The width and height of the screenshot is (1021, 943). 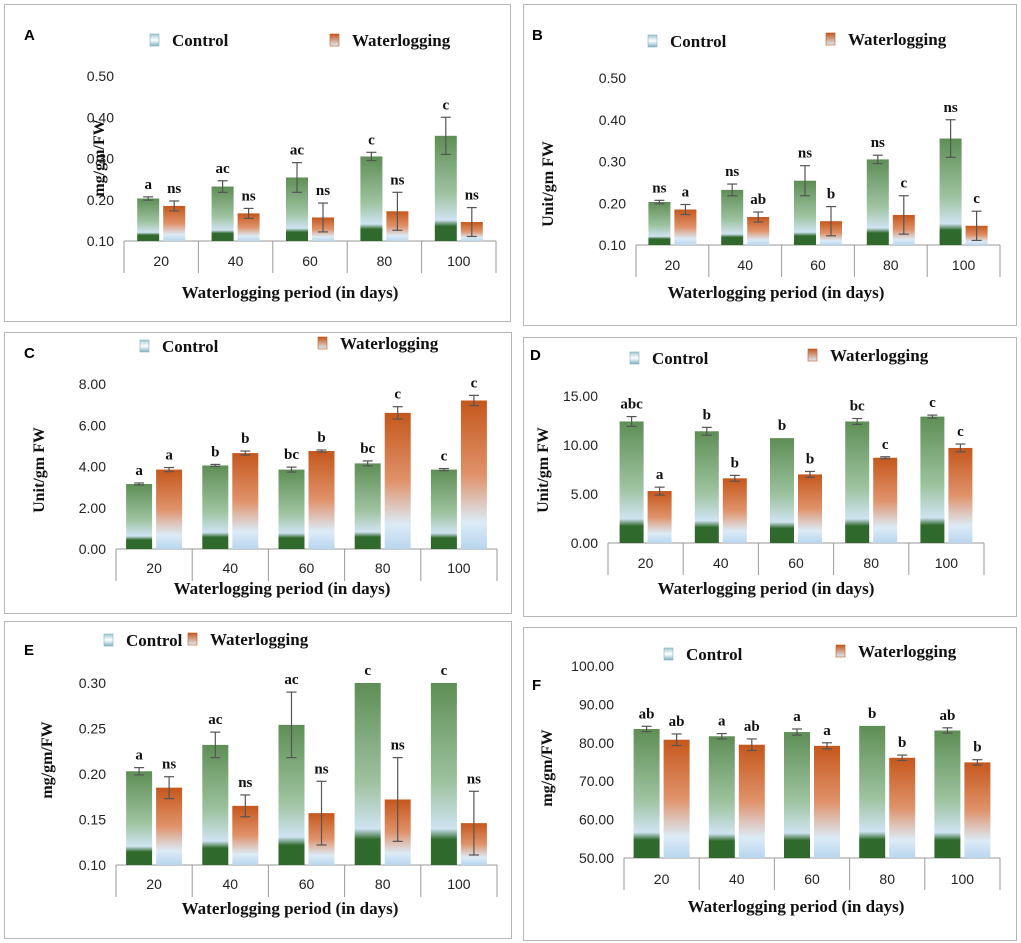 What do you see at coordinates (871, 563) in the screenshot?
I see `panel-d-x-tick: 80` at bounding box center [871, 563].